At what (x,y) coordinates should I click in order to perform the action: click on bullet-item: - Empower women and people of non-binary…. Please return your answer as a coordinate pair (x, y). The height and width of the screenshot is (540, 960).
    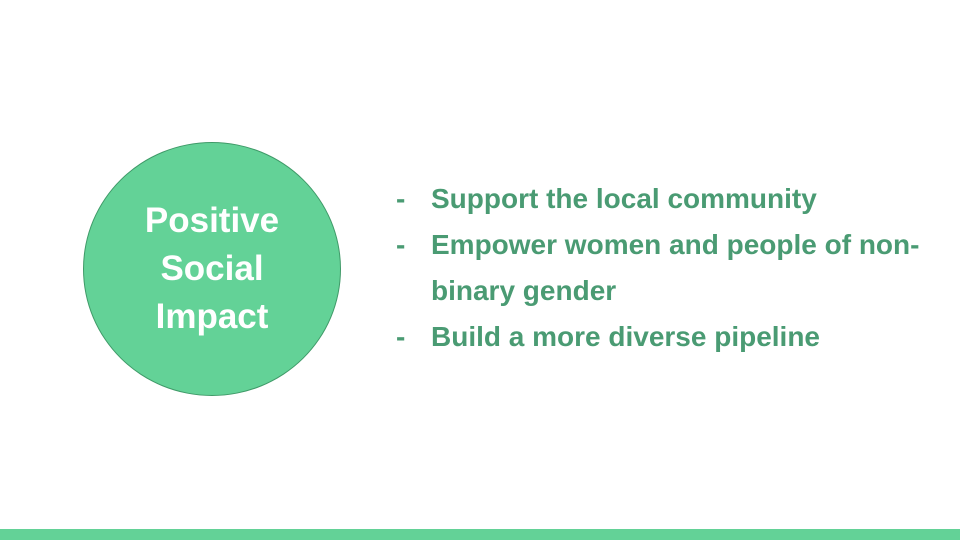
    Looking at the image, I should click on (666, 268).